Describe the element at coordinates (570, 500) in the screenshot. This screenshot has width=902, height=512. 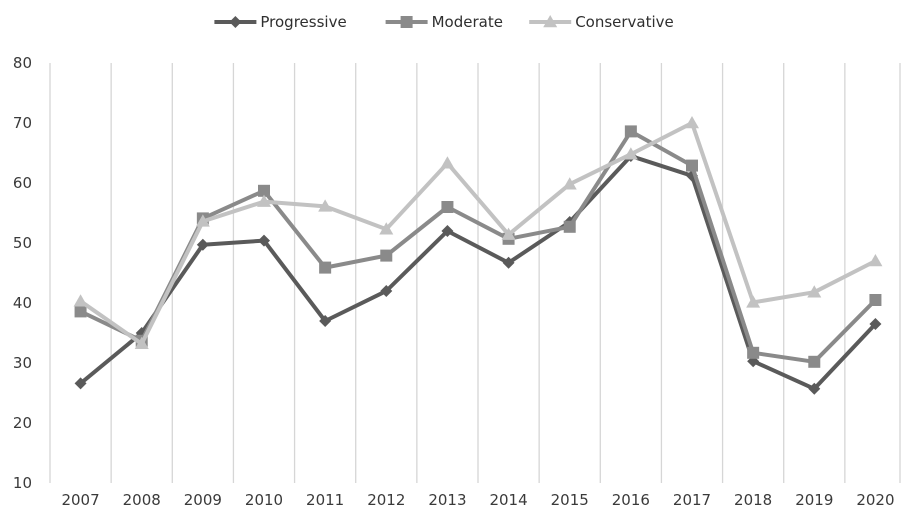
I see `x-tick-label: 2015` at that location.